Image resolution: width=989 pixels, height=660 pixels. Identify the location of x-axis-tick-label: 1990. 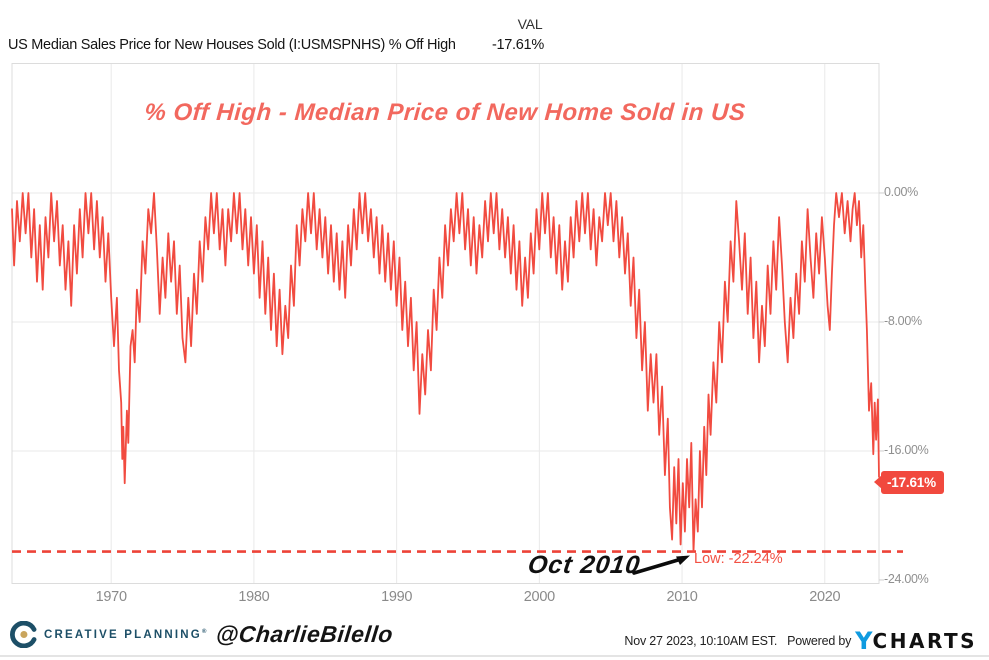
(397, 597).